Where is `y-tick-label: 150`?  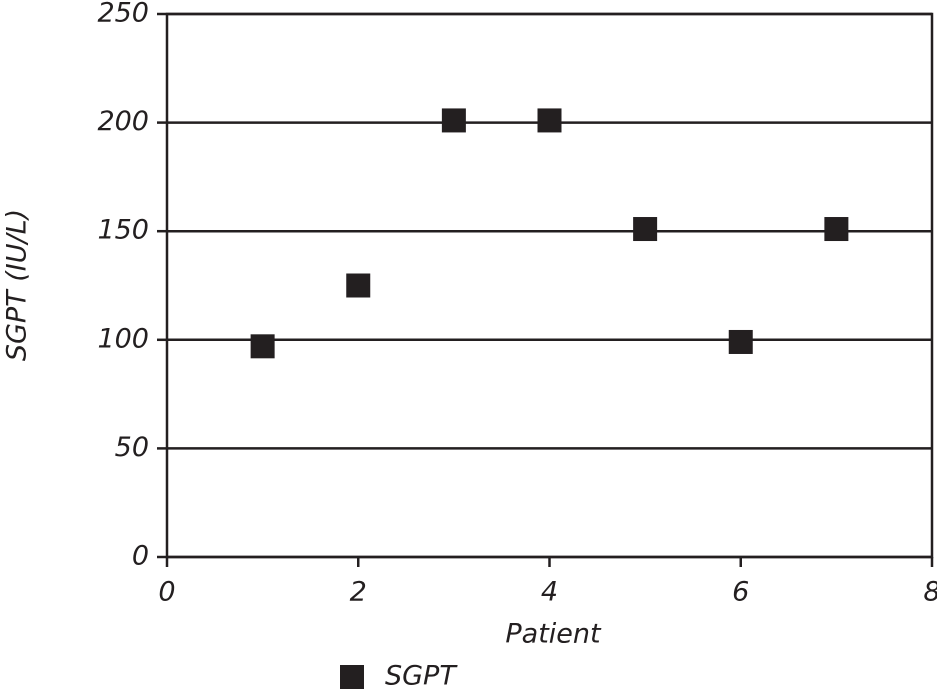 y-tick-label: 150 is located at coordinates (123, 230).